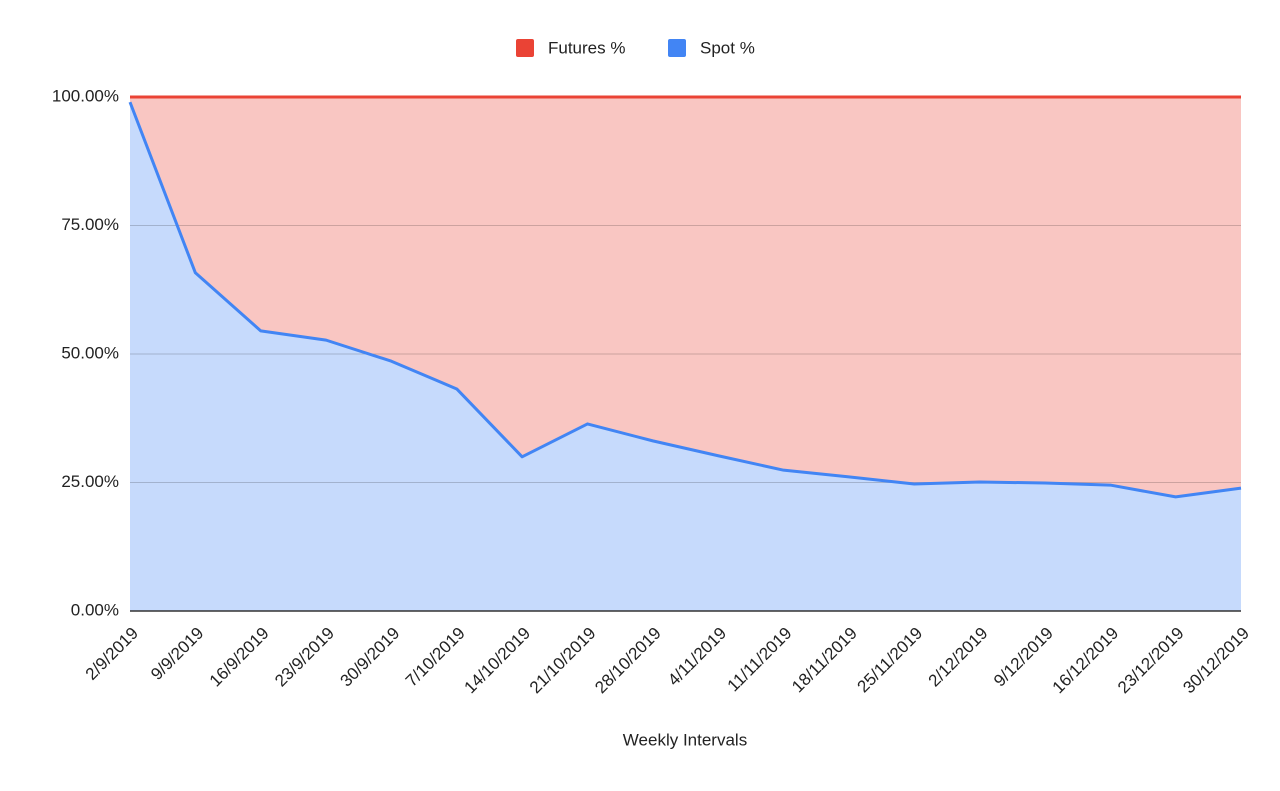 The width and height of the screenshot is (1280, 791). Describe the element at coordinates (90, 481) in the screenshot. I see `y-tick-label: 25.00%` at that location.